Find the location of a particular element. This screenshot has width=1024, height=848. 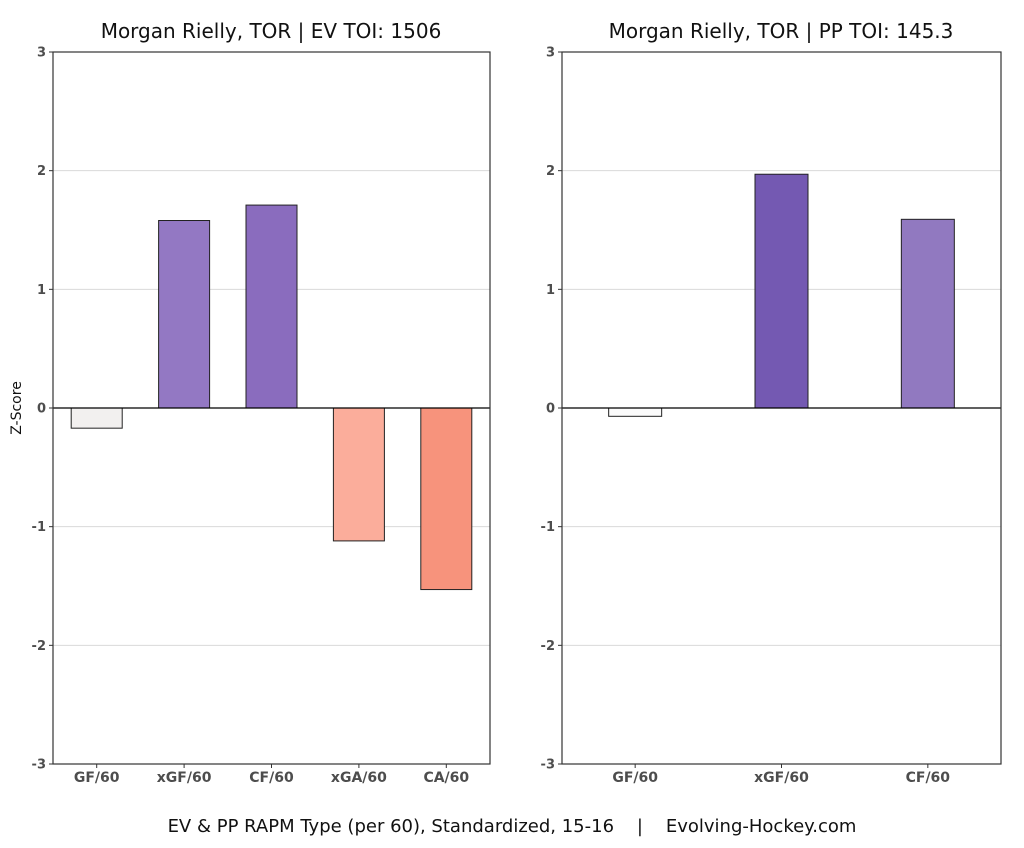

x-tick-label: xGA/60 is located at coordinates (359, 778).